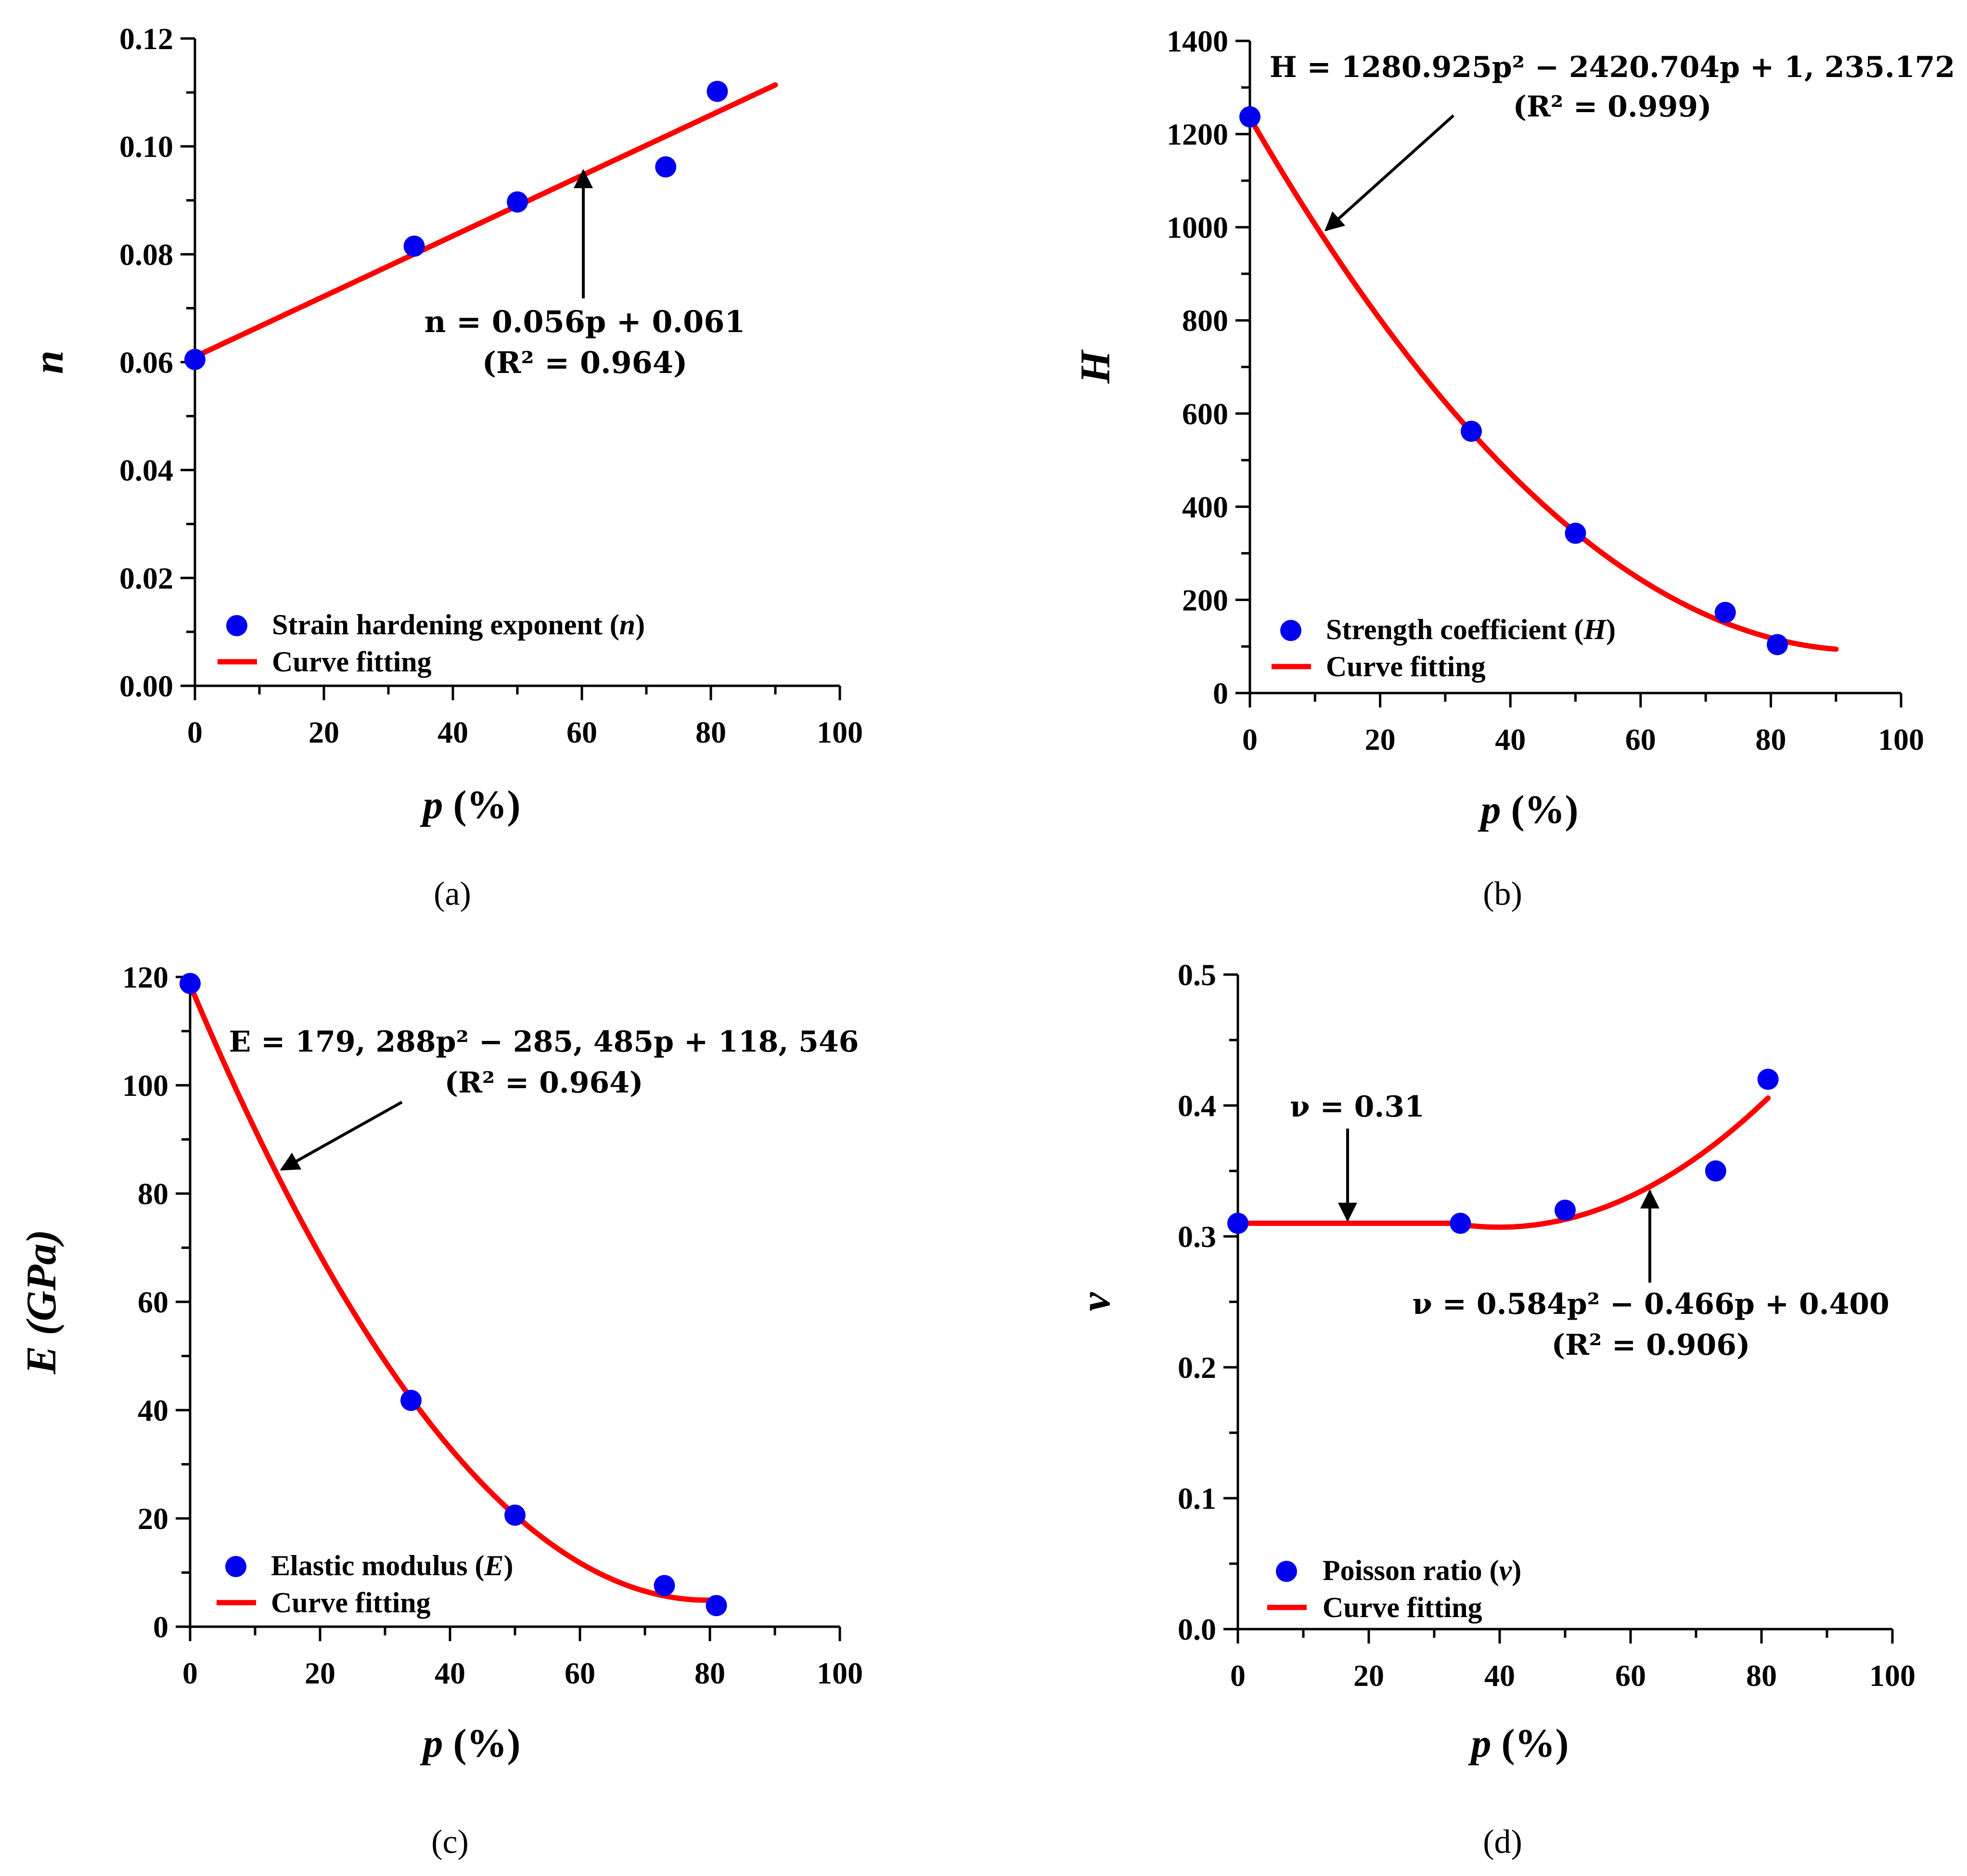 The image size is (1967, 1876). What do you see at coordinates (392, 1565) in the screenshot?
I see `legend-label-marker: Elastic modulus (E)` at bounding box center [392, 1565].